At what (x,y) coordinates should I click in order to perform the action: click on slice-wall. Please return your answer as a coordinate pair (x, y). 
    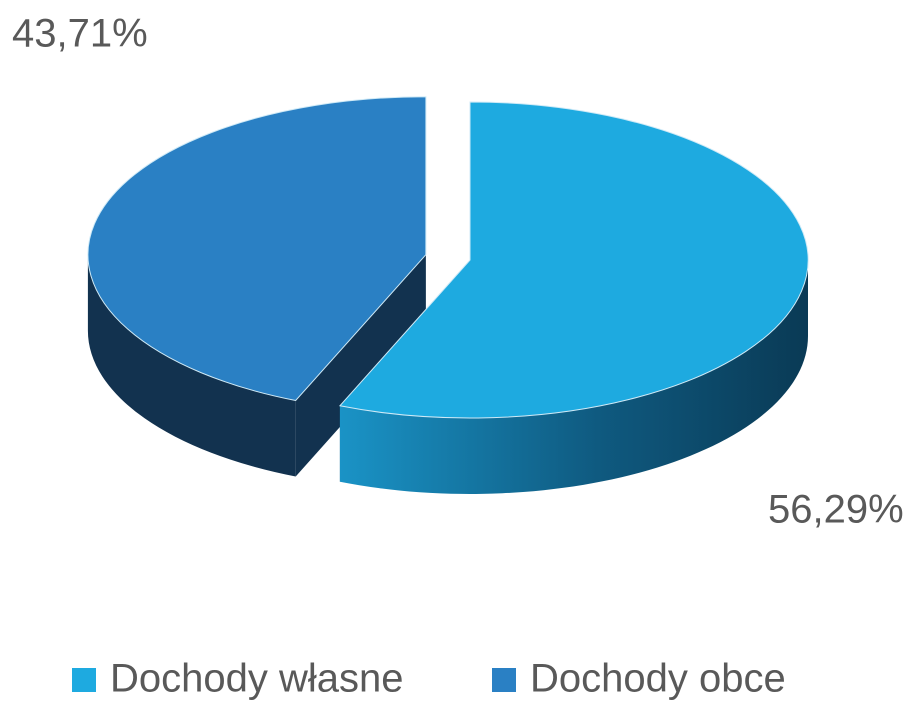
    Looking at the image, I should click on (360, 365).